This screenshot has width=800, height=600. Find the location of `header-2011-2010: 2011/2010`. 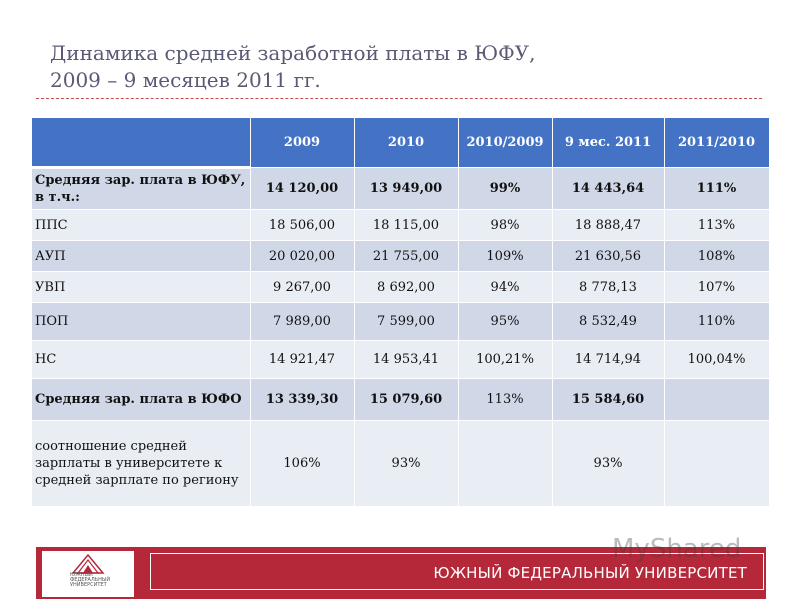

header-2011-2010: 2011/2010 is located at coordinates (717, 143).